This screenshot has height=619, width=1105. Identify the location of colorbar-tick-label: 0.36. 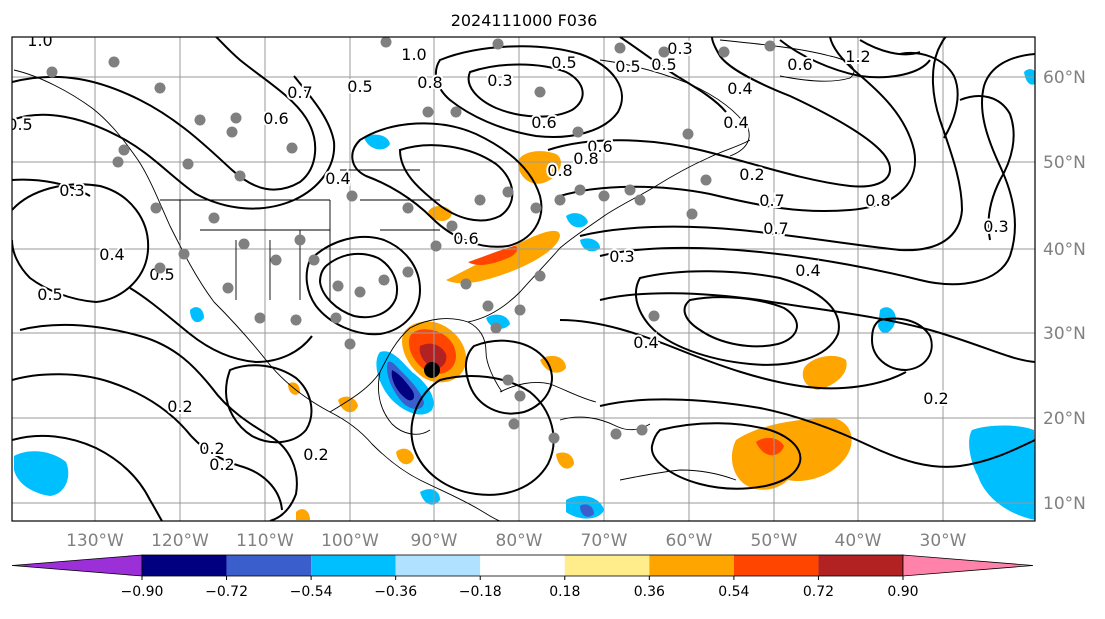
(649, 592).